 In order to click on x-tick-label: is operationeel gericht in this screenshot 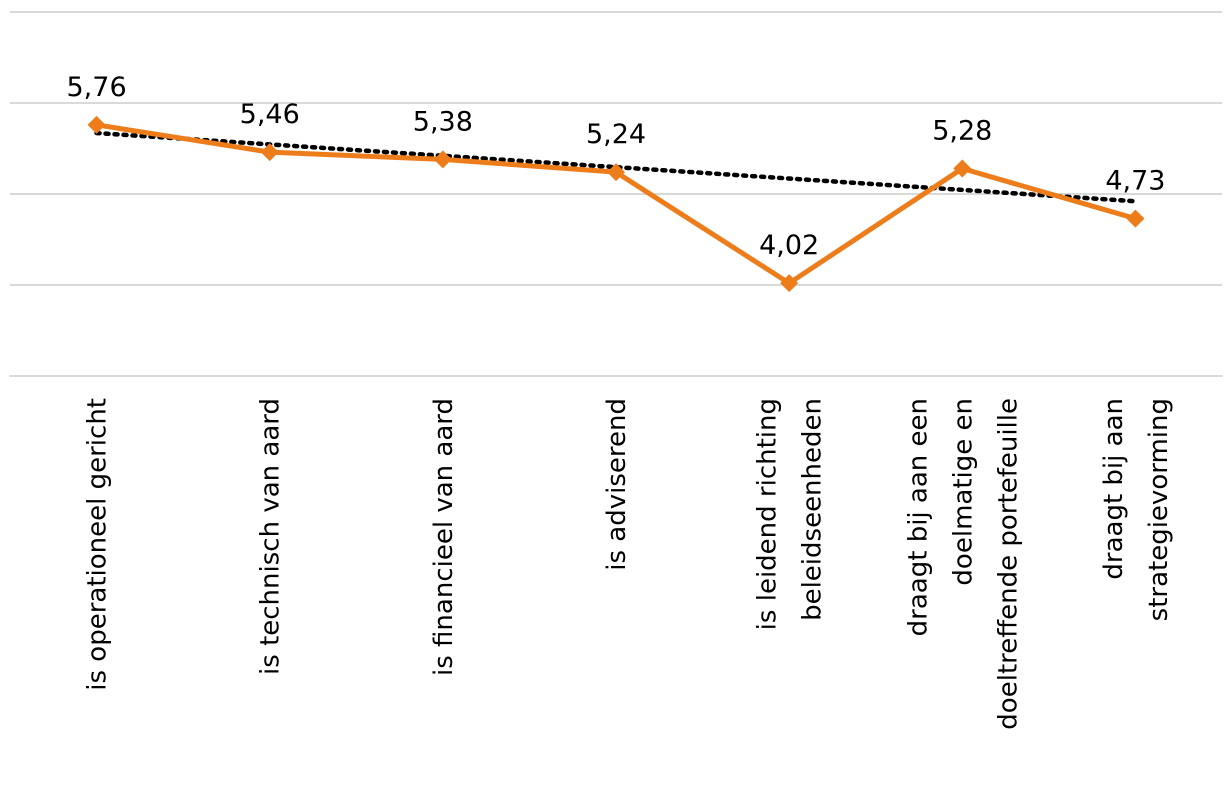, I will do `click(98, 544)`.